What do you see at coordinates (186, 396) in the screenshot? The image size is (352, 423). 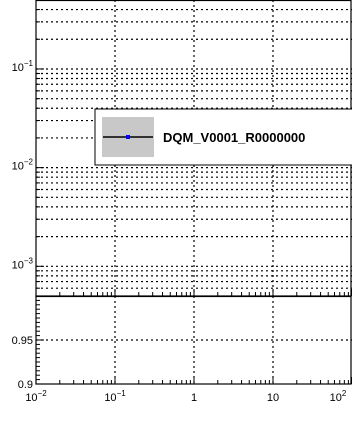 I see `x-tick-labels: 10⁻² 10⁻¹ 1 10 10²` at bounding box center [186, 396].